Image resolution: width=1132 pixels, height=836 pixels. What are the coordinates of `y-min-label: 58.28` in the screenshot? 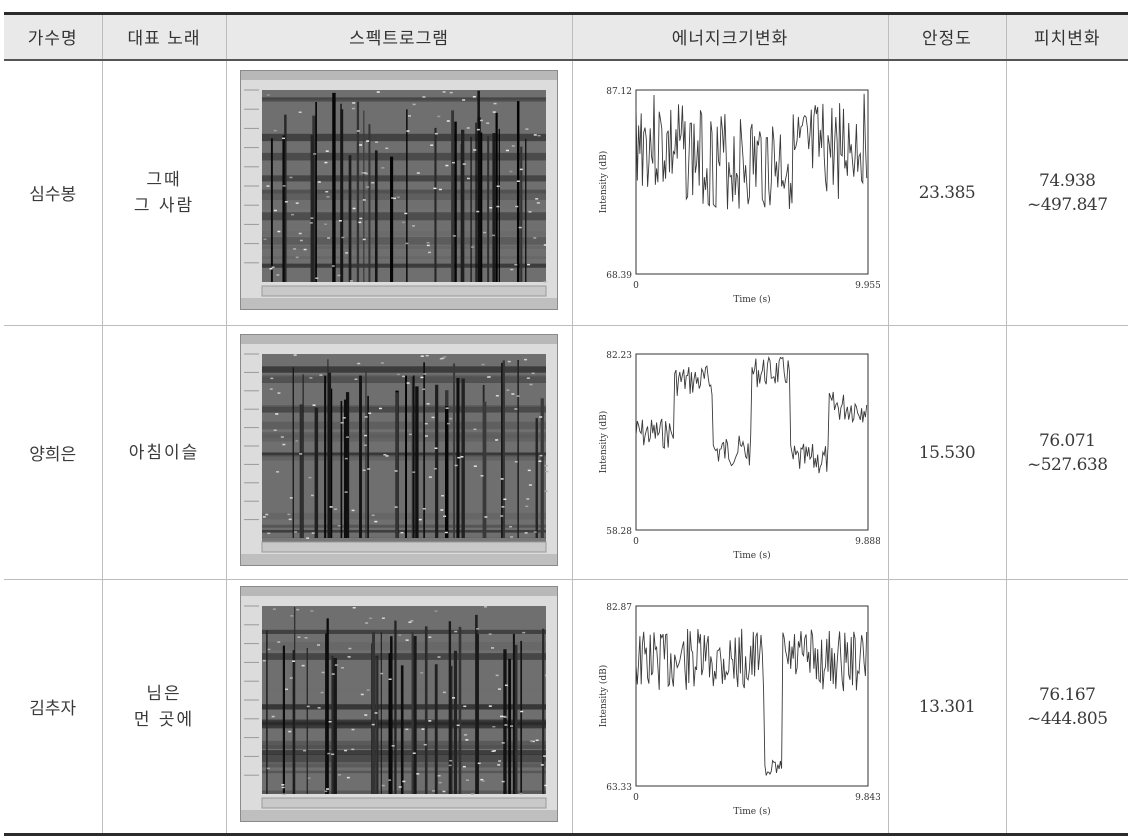 It's located at (619, 532).